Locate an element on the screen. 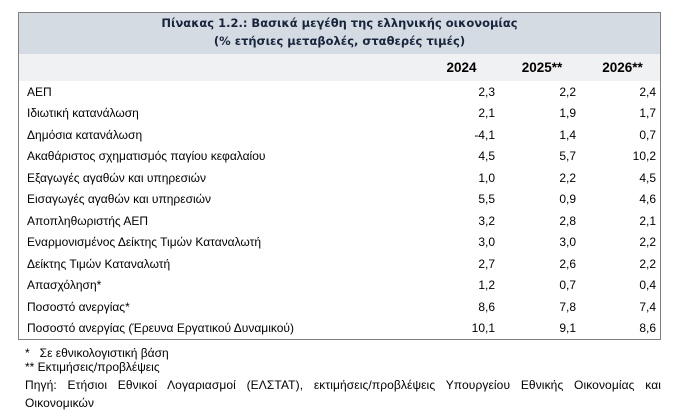 This screenshot has height=417, width=679. row-value: 7,4 is located at coordinates (647, 306).